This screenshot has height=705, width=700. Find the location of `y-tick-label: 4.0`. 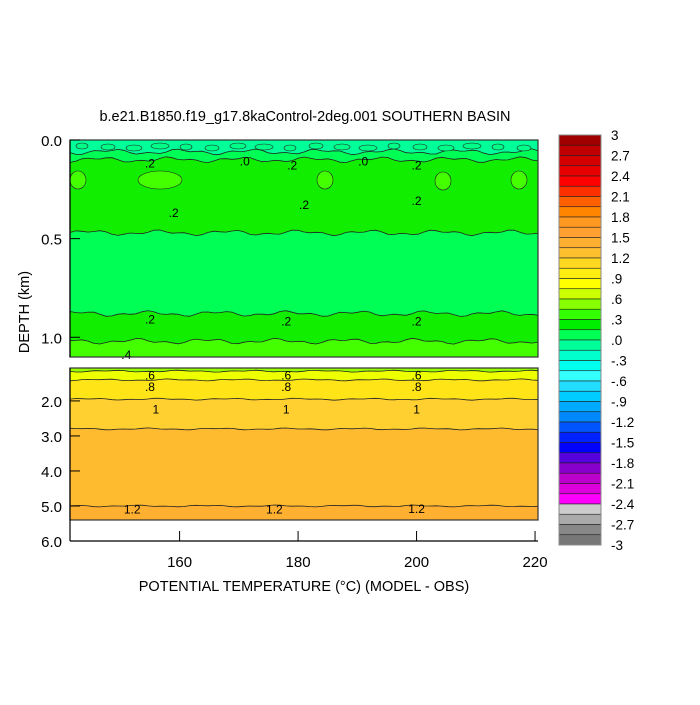

y-tick-label: 4.0 is located at coordinates (51, 472).